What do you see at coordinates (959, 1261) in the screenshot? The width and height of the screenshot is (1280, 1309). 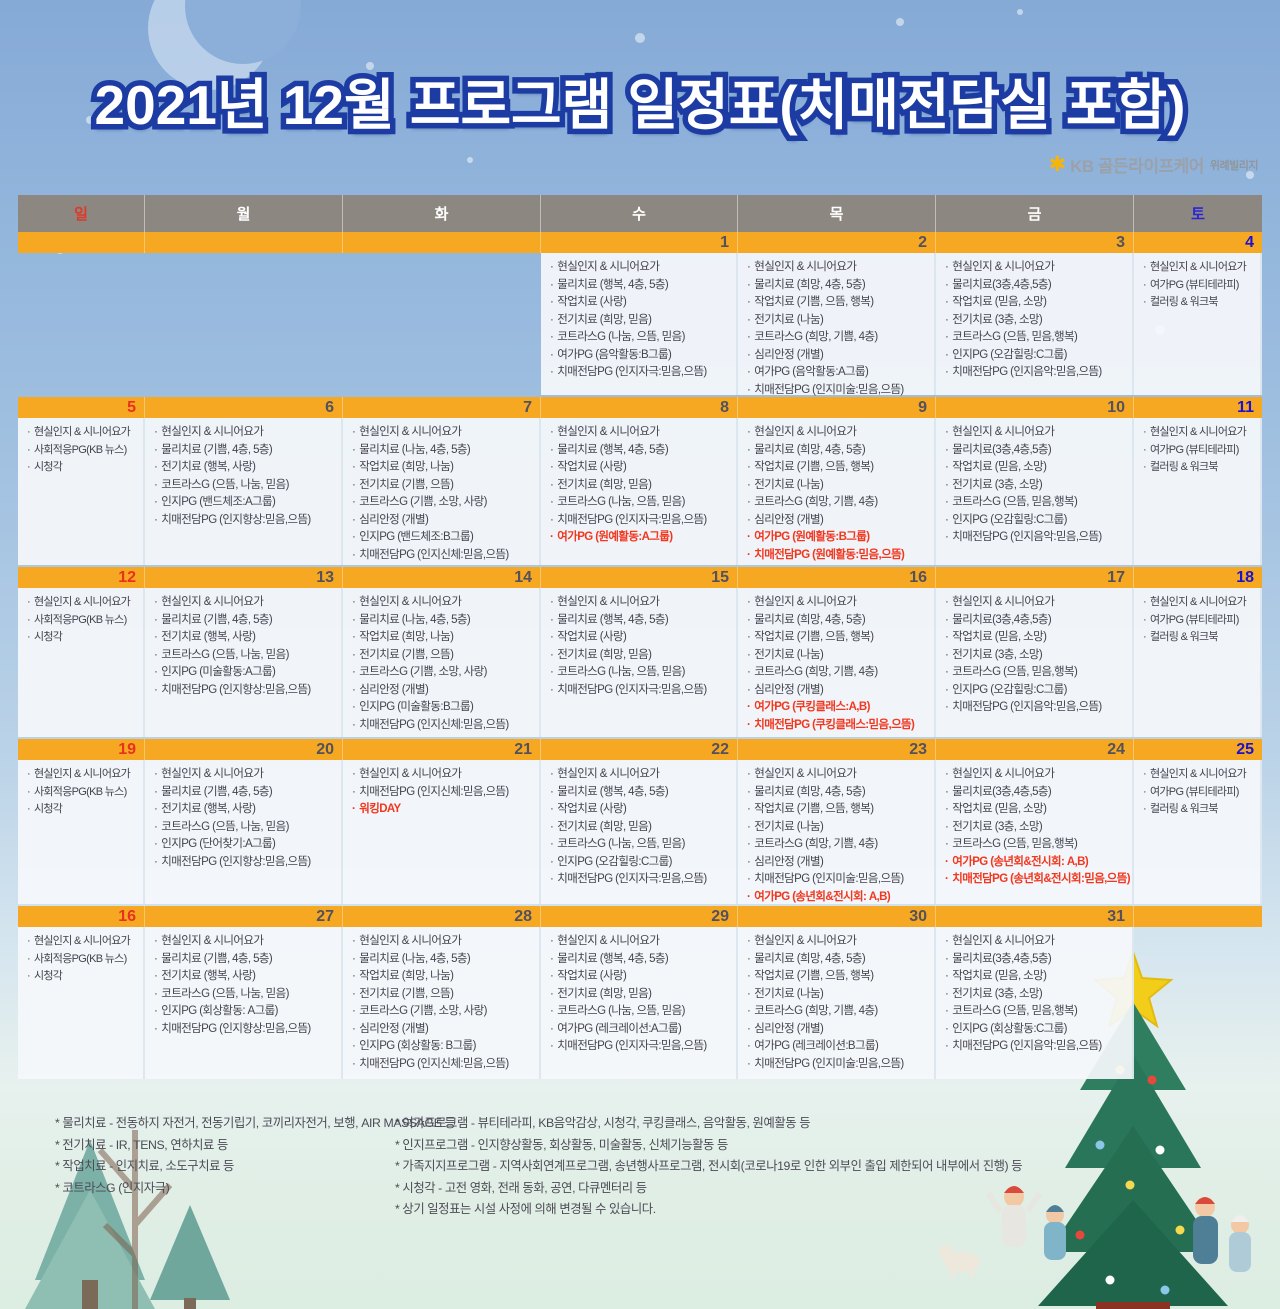 I see `dog-illustration` at bounding box center [959, 1261].